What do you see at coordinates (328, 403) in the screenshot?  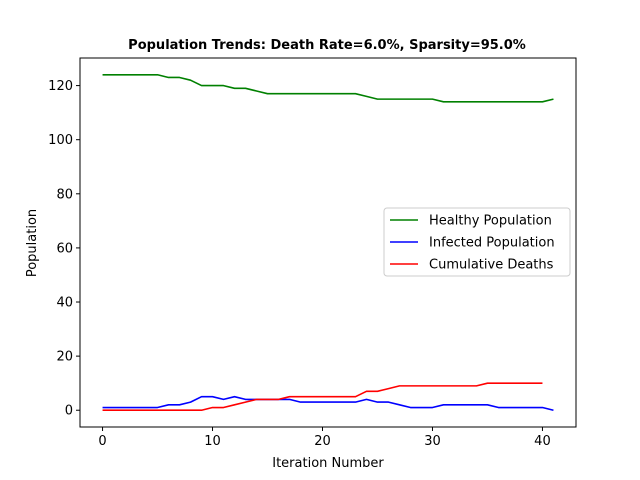 I see `series-line-infected-population` at bounding box center [328, 403].